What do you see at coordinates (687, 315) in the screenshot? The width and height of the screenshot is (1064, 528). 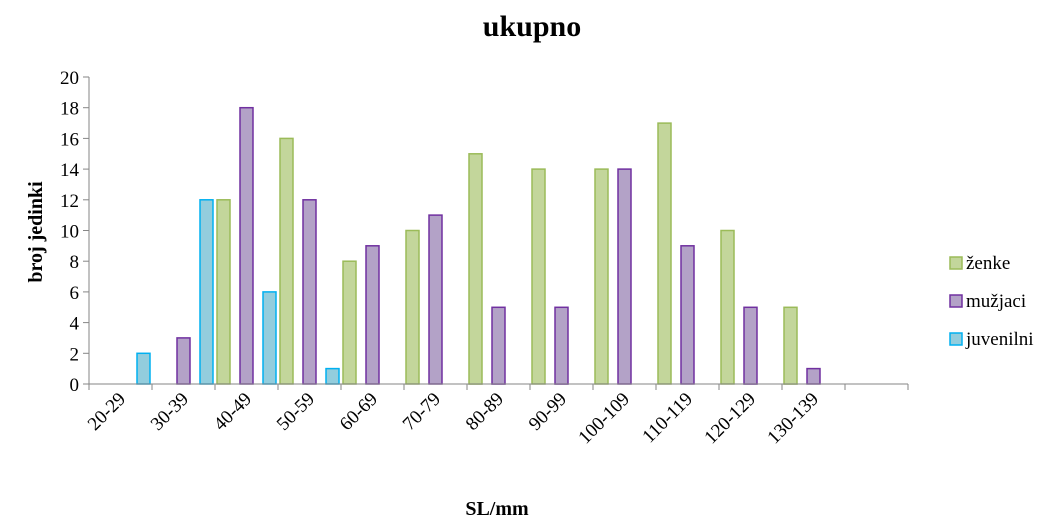 I see `bar-mužjaci-110-119` at bounding box center [687, 315].